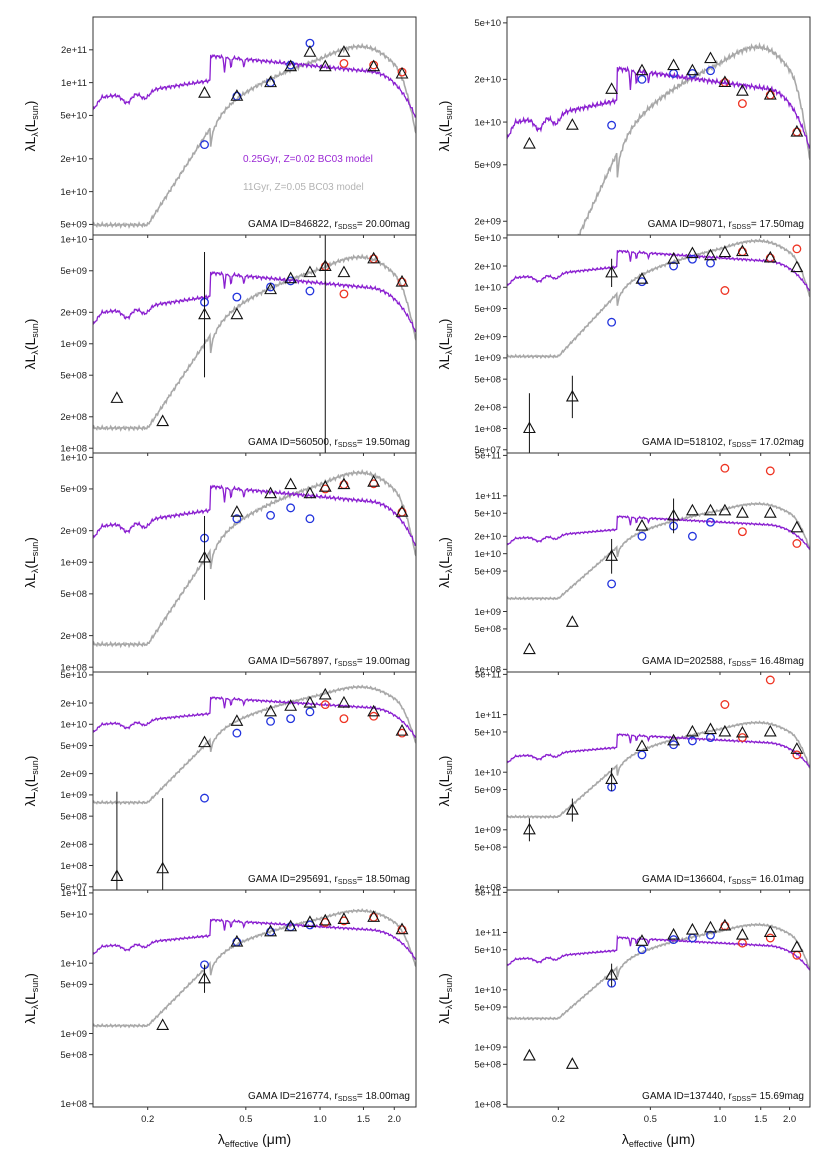 Image resolution: width=824 pixels, height=1164 pixels. What do you see at coordinates (723, 443) in the screenshot?
I see `gama-annotation: GAMA ID=518102, rSDSS= 17.02mag` at bounding box center [723, 443].